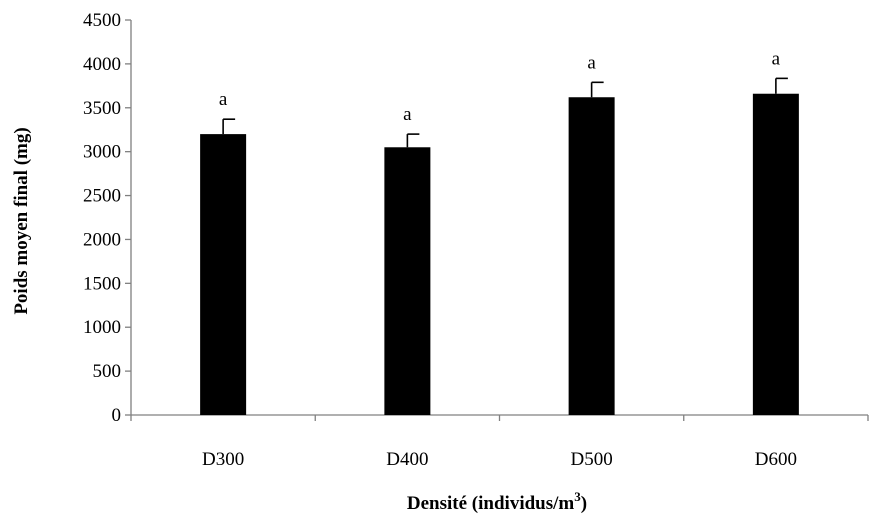 The width and height of the screenshot is (869, 523). Describe the element at coordinates (21, 220) in the screenshot. I see `y-axis-title: Poids moyen final (mg)` at that location.